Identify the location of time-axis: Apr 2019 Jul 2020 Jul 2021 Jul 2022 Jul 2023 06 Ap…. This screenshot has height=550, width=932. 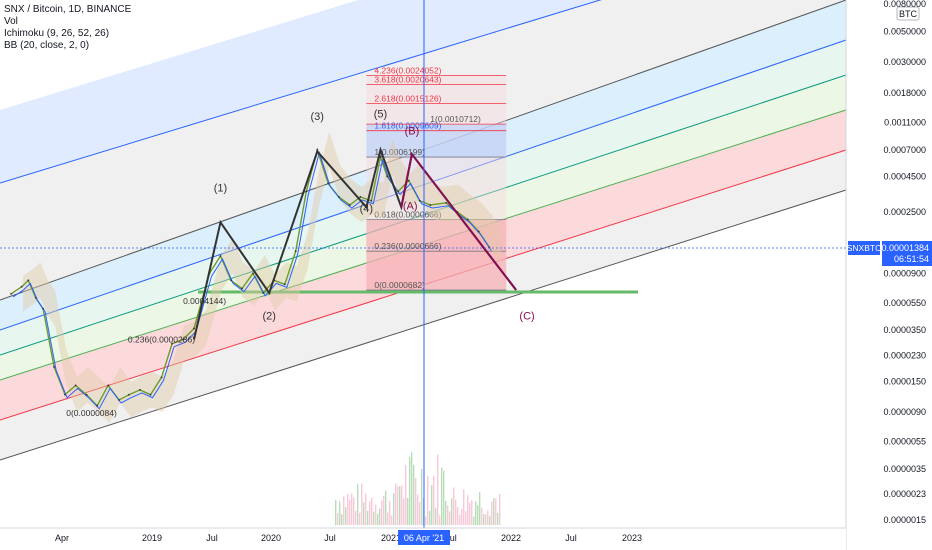
(423, 538).